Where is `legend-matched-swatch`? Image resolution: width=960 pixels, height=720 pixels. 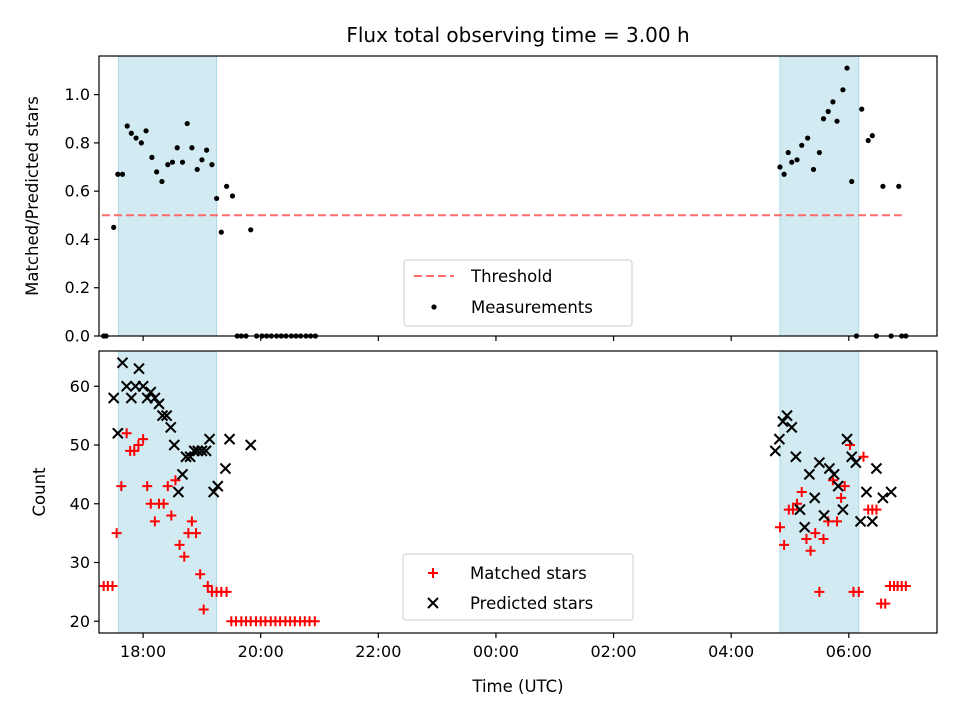
legend-matched-swatch is located at coordinates (433, 573).